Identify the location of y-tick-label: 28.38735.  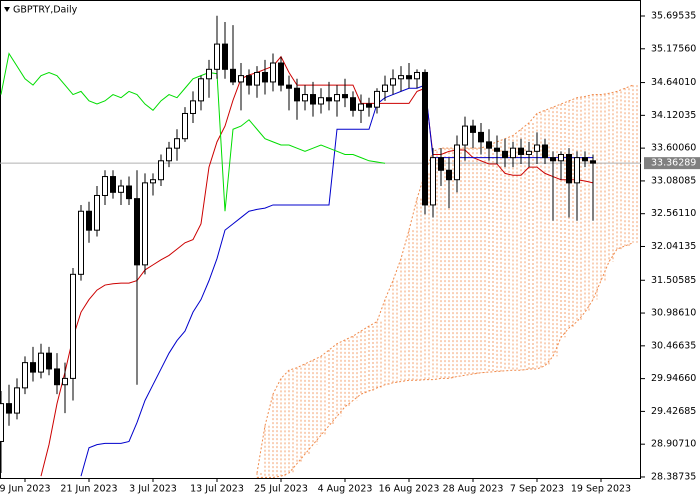
(673, 476).